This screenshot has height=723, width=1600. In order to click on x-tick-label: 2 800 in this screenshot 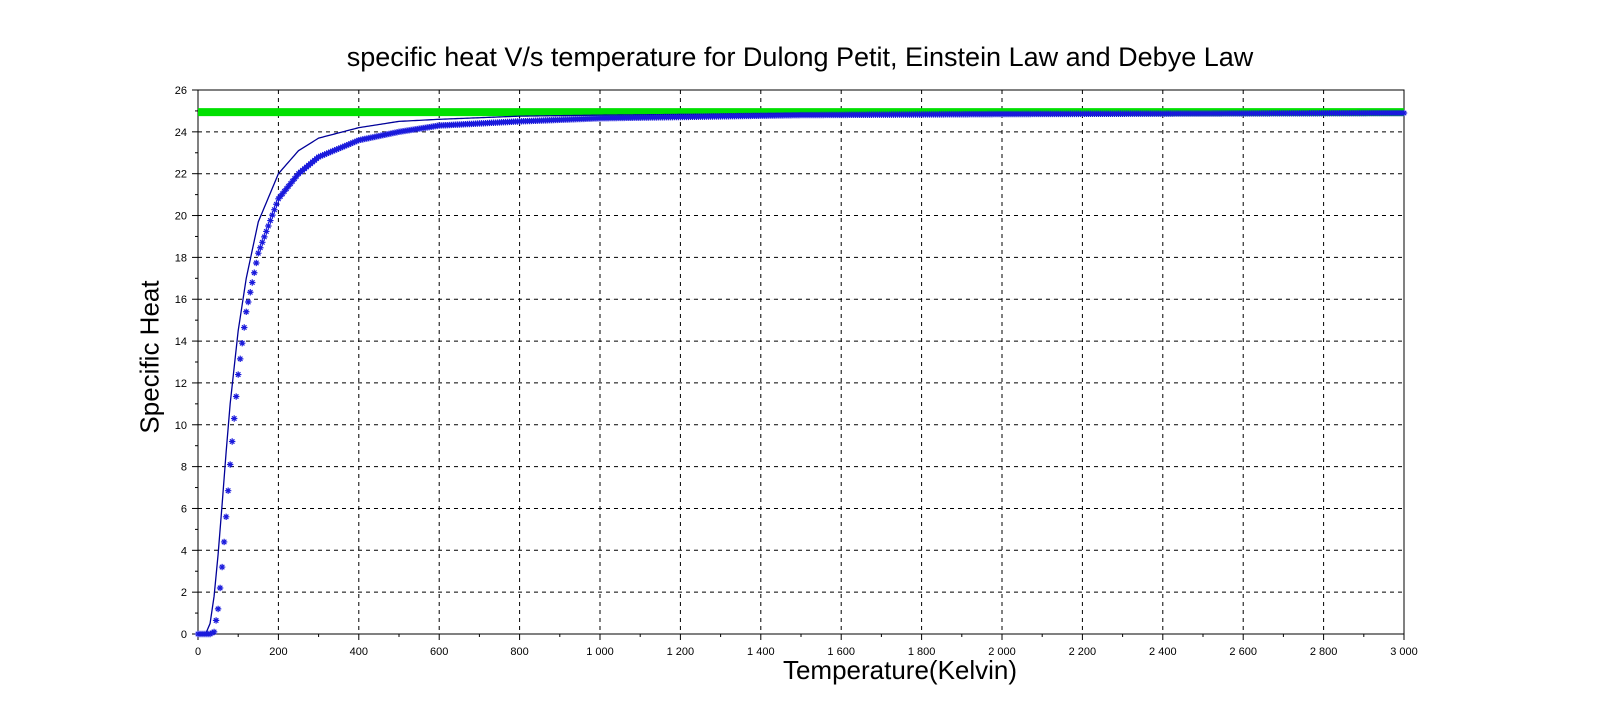, I will do `click(1324, 652)`.